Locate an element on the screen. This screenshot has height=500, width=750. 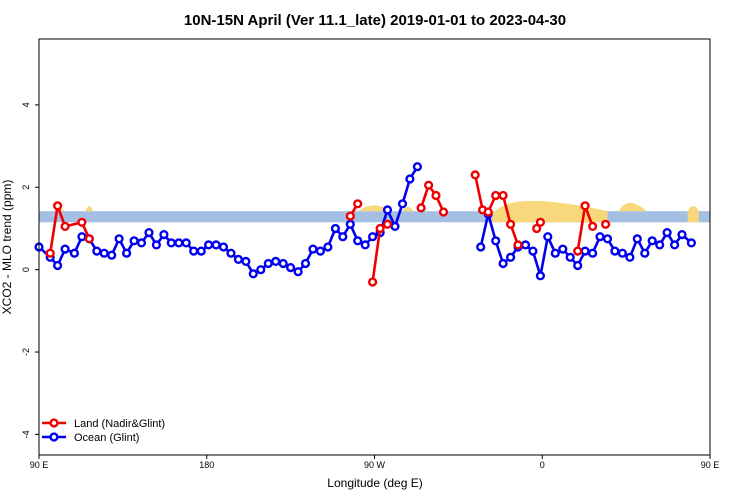
legend-item: Ocean (Glint) is located at coordinates (90, 438).